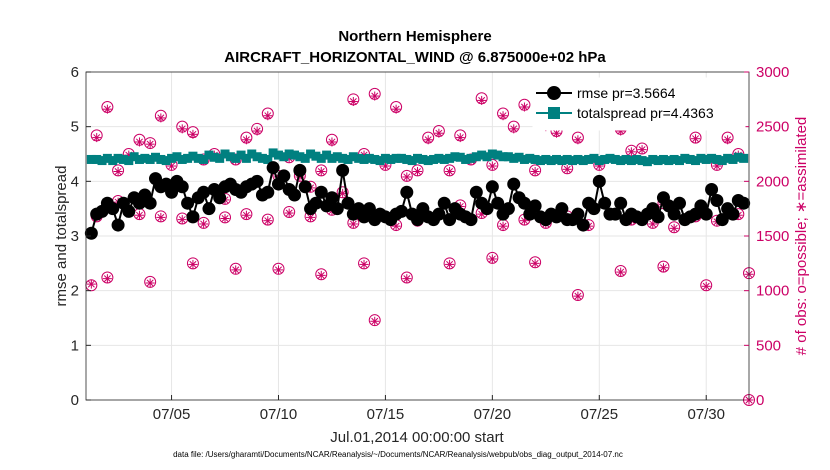  What do you see at coordinates (639, 104) in the screenshot?
I see `legend-box` at bounding box center [639, 104].